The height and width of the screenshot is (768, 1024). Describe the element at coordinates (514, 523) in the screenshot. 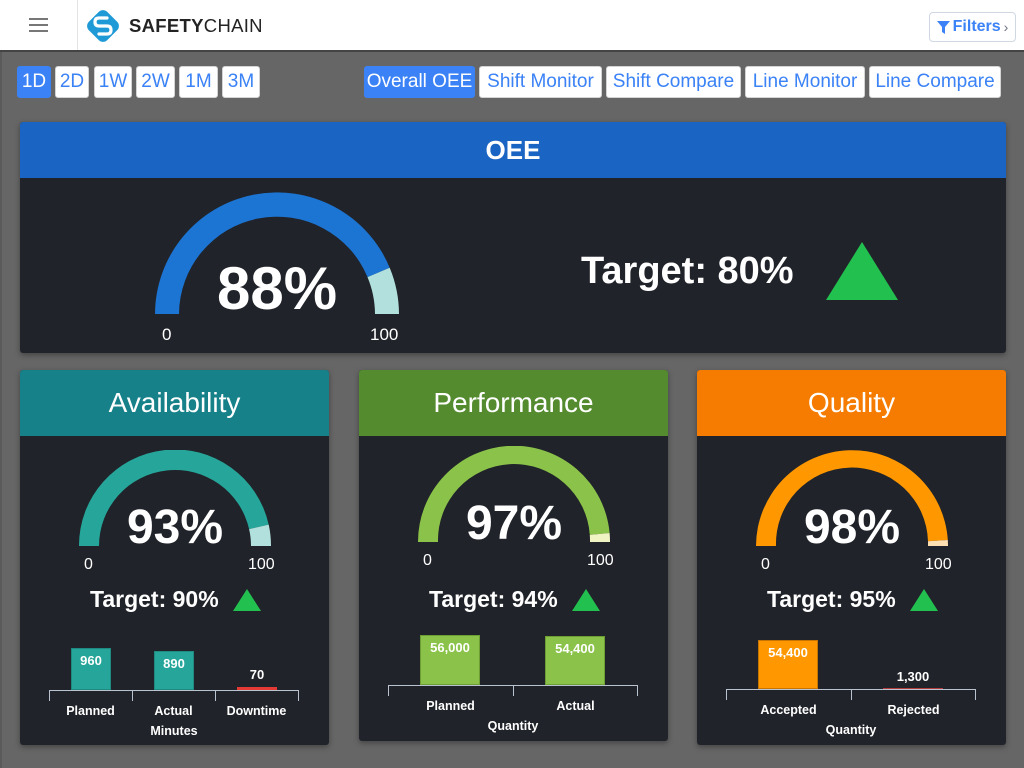

I see `performance-value: 97%` at that location.